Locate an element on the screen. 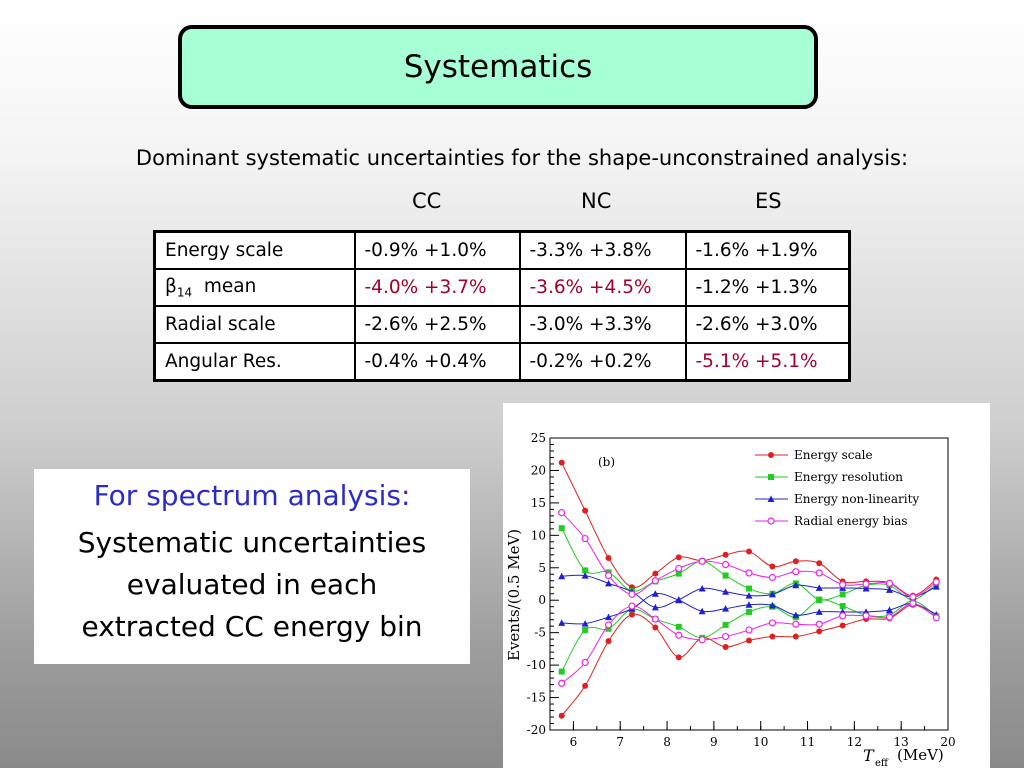 The width and height of the screenshot is (1024, 772). row-label: Angular Res. is located at coordinates (254, 362).